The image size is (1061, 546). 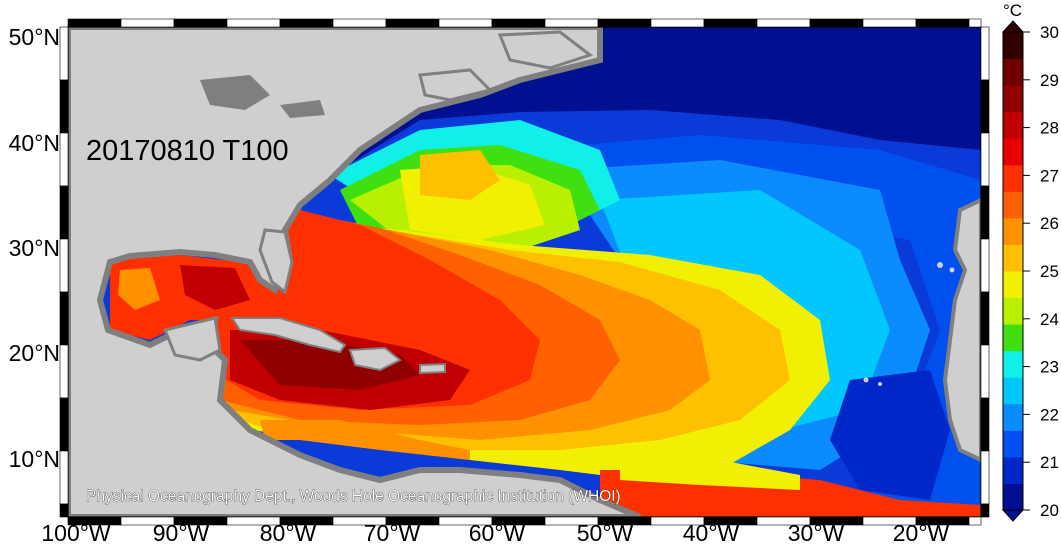 What do you see at coordinates (1049, 367) in the screenshot?
I see `colorbar-label: 23` at bounding box center [1049, 367].